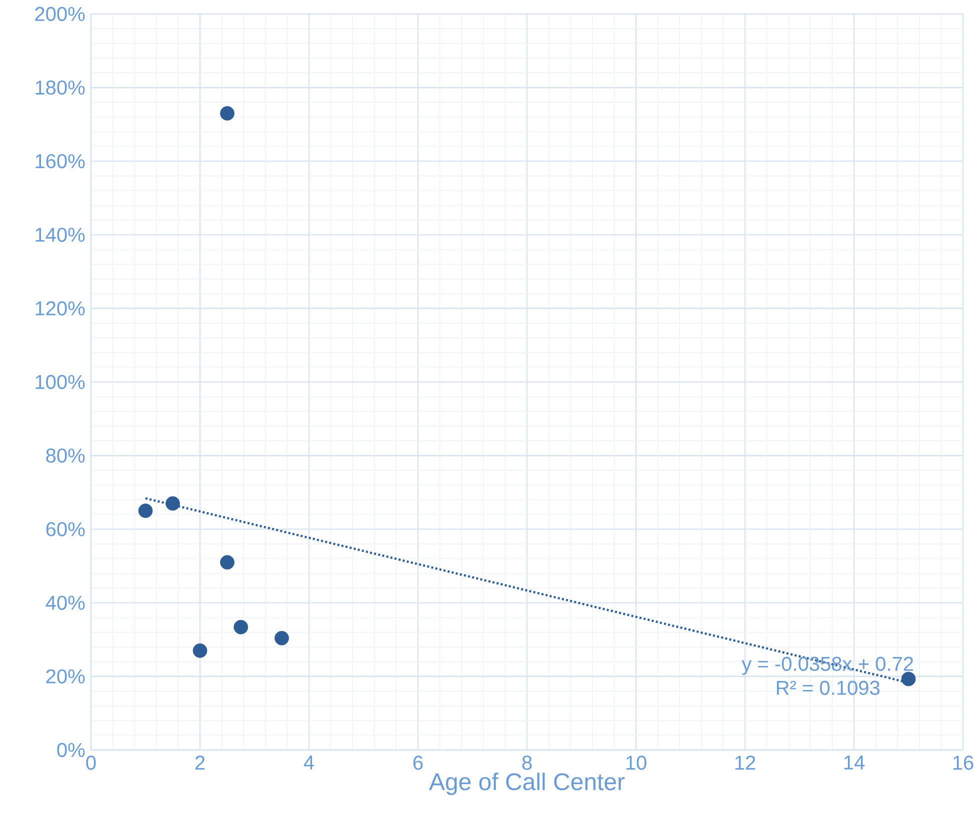 Image resolution: width=975 pixels, height=834 pixels. What do you see at coordinates (65, 529) in the screenshot?
I see `y-tick-label: 60%` at bounding box center [65, 529].